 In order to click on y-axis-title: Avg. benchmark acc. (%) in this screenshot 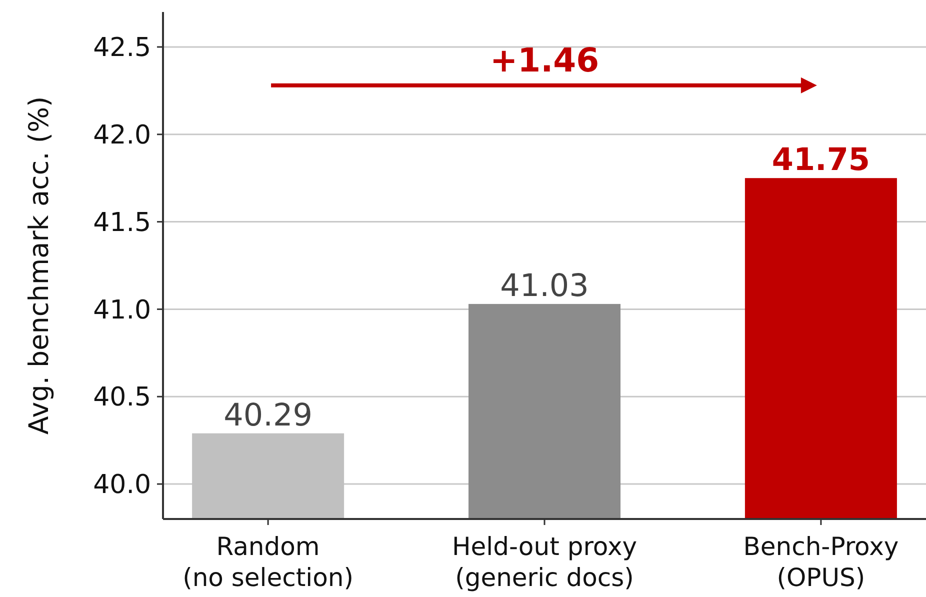, I will do `click(39, 265)`.